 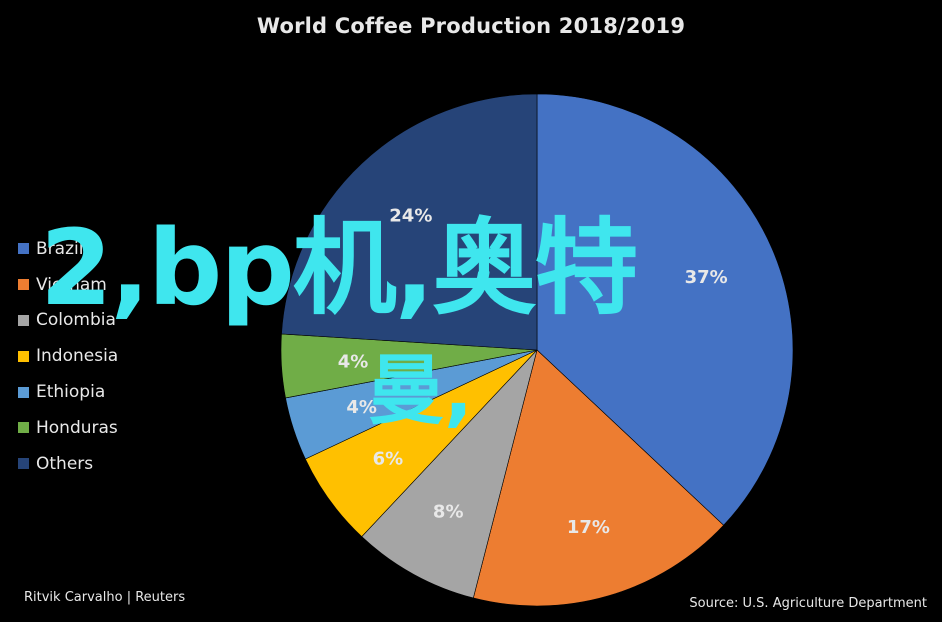 What do you see at coordinates (77, 427) in the screenshot?
I see `legend-label: Honduras` at bounding box center [77, 427].